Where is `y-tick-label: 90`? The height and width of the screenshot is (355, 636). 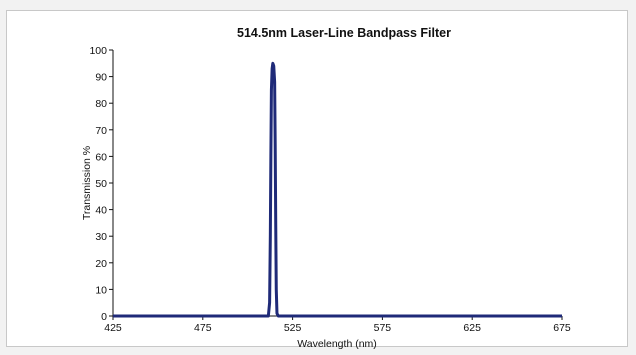 y-tick-label: 90 is located at coordinates (101, 78).